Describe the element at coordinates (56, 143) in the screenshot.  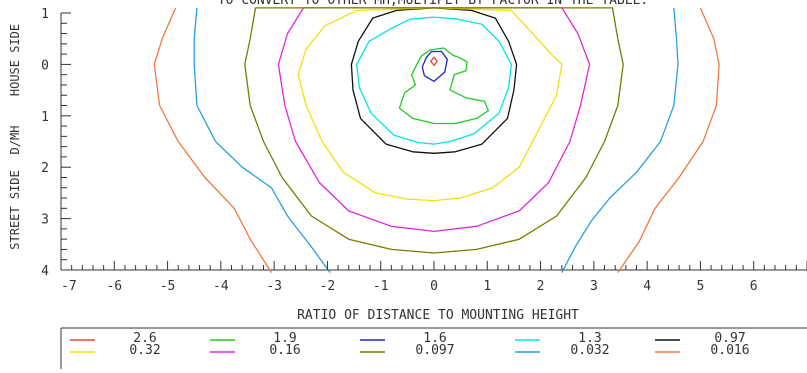
I see `y-axis-ticks: 1 0 1 2 3 4` at that location.